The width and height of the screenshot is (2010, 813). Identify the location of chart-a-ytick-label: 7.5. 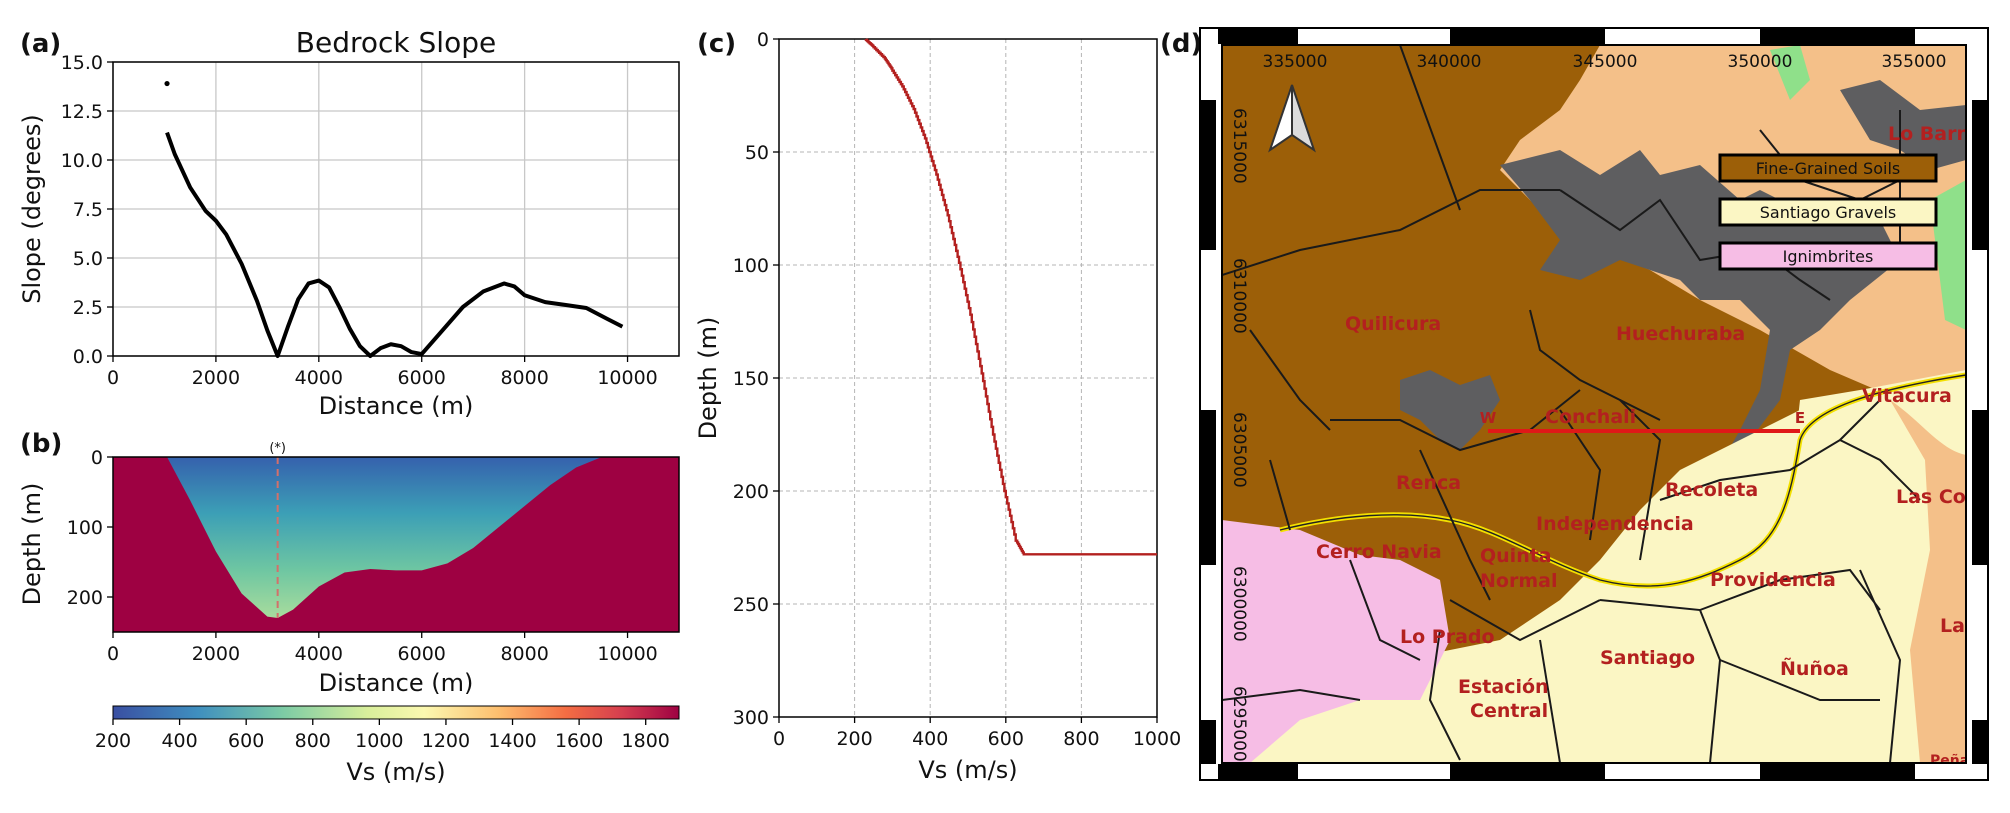
(88, 210).